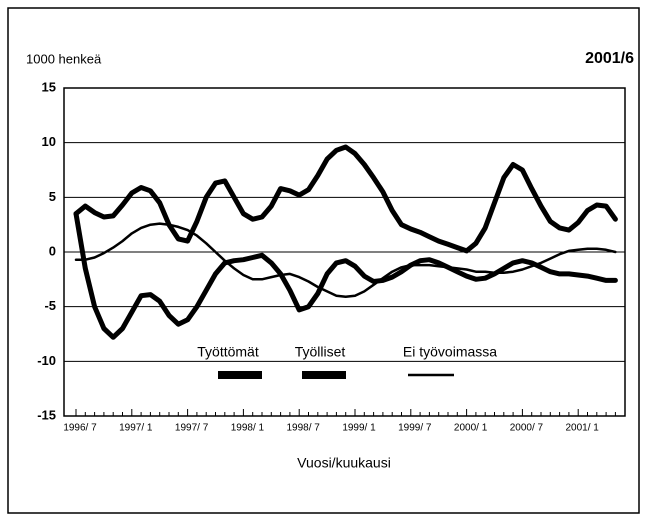  I want to click on legend-label: Työlliset, so click(320, 352).